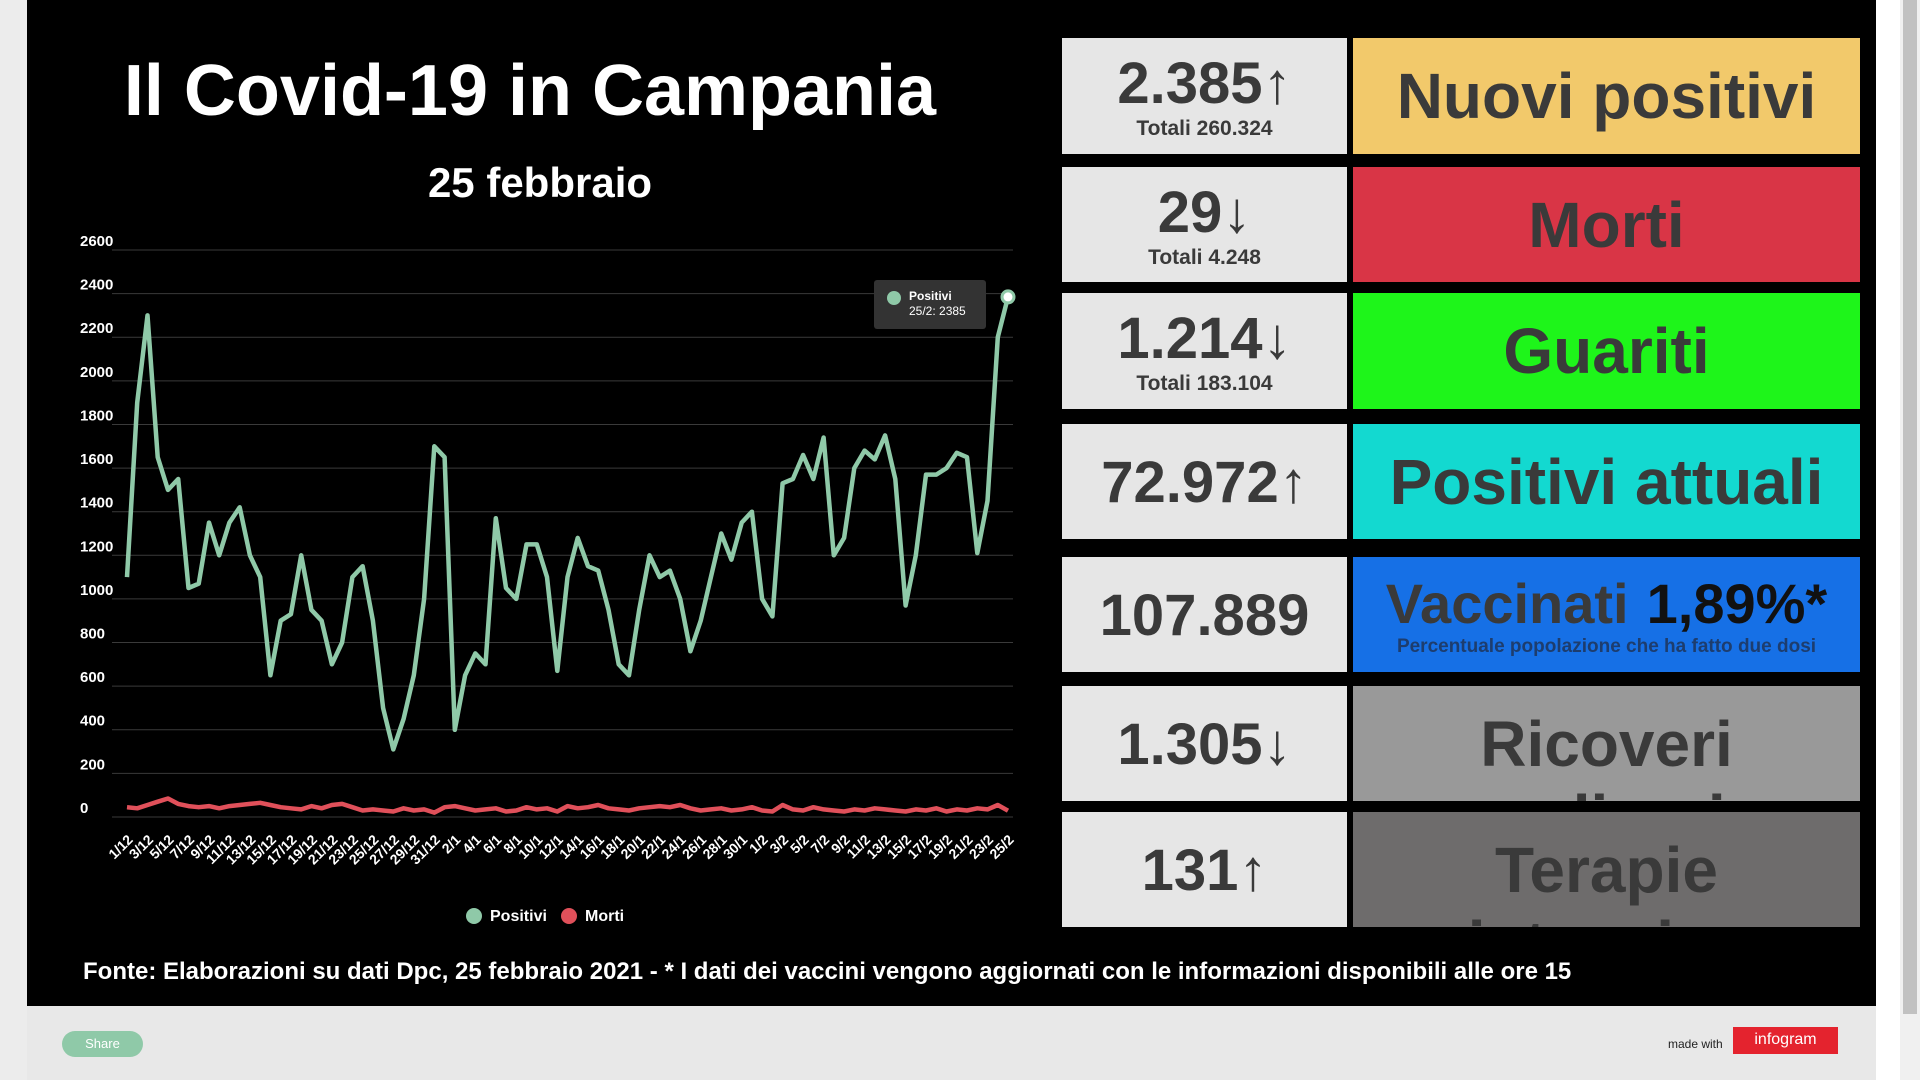  Describe the element at coordinates (96, 503) in the screenshot. I see `y-tick-label: 1400` at that location.